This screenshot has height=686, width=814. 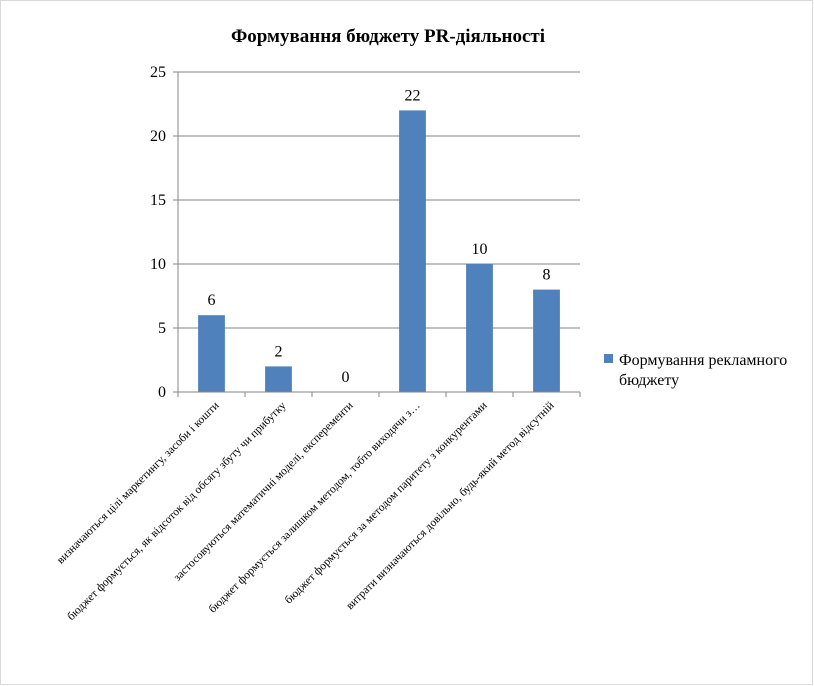 What do you see at coordinates (162, 328) in the screenshot?
I see `y-tick-label: 5` at bounding box center [162, 328].